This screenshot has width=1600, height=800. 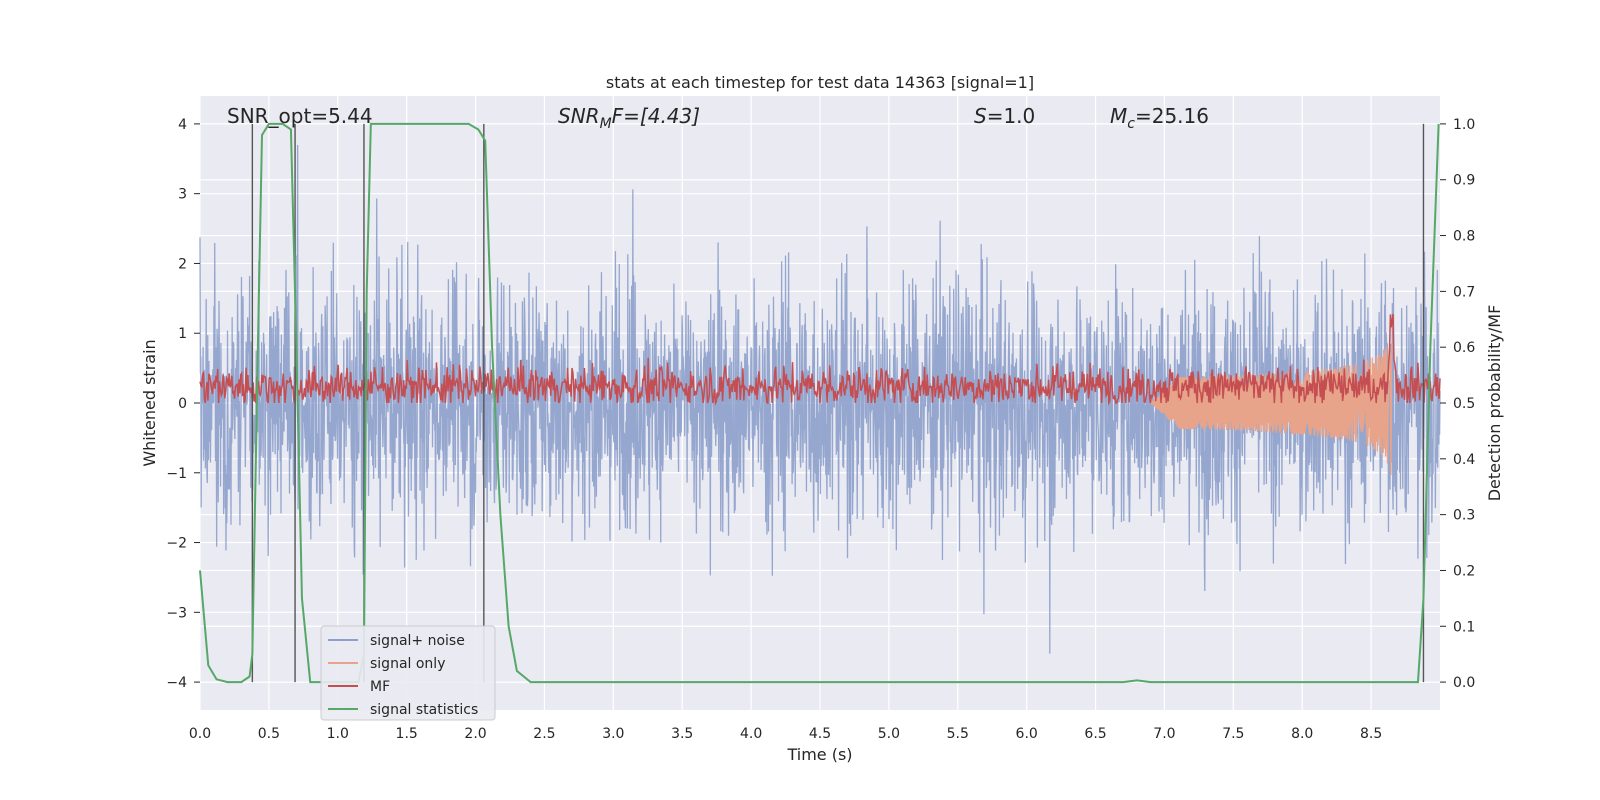 I want to click on x-tick-label: 4.0, so click(x=751, y=734).